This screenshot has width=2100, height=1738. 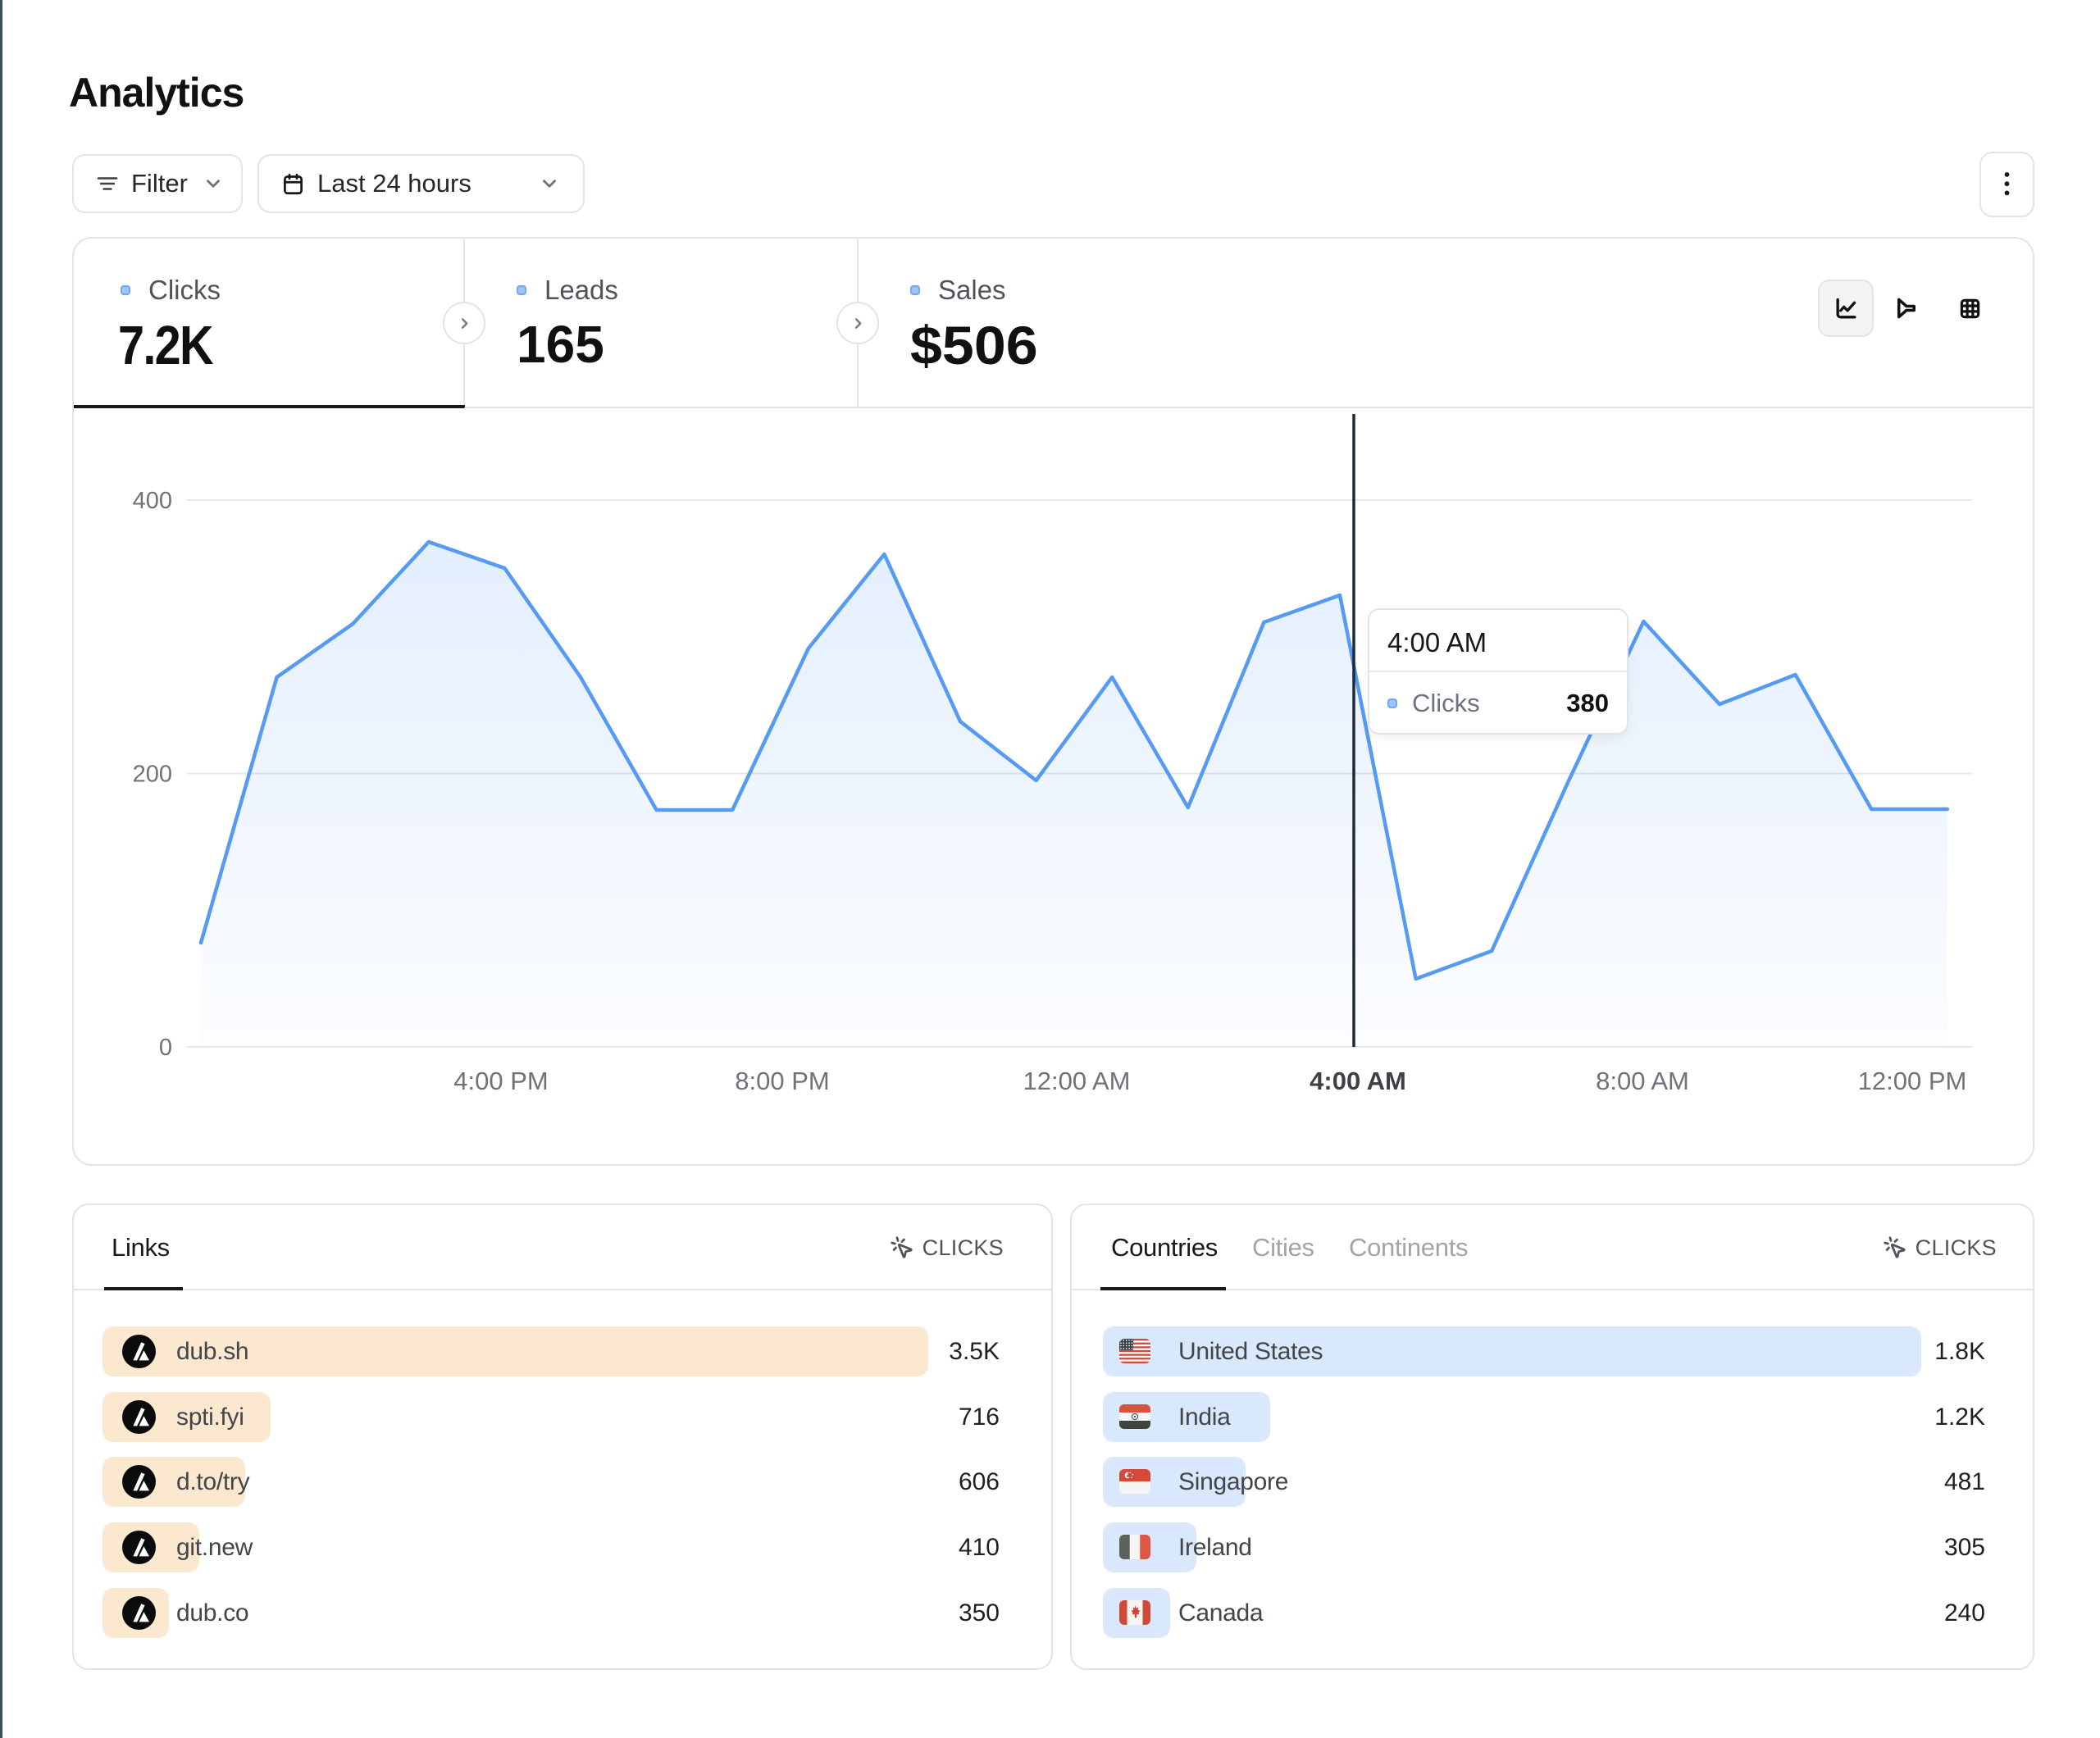 I want to click on svg-text: 400, so click(x=152, y=501).